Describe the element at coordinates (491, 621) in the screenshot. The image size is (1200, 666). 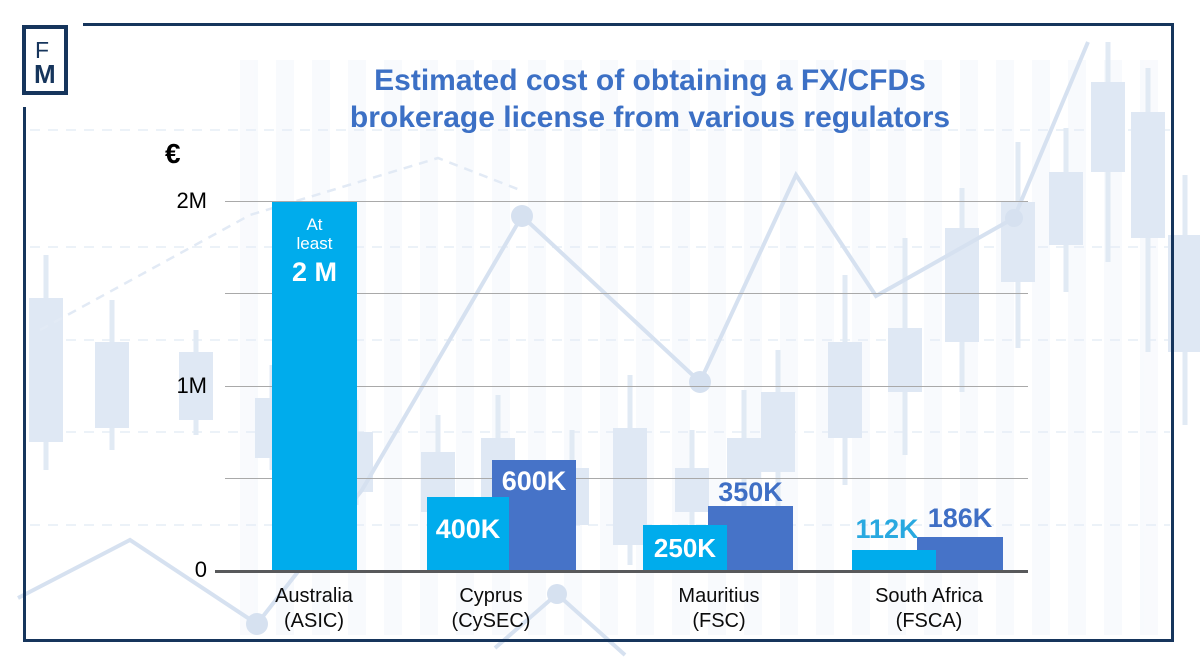
I see `category-cyprus-regulator: (CySEC)` at that location.